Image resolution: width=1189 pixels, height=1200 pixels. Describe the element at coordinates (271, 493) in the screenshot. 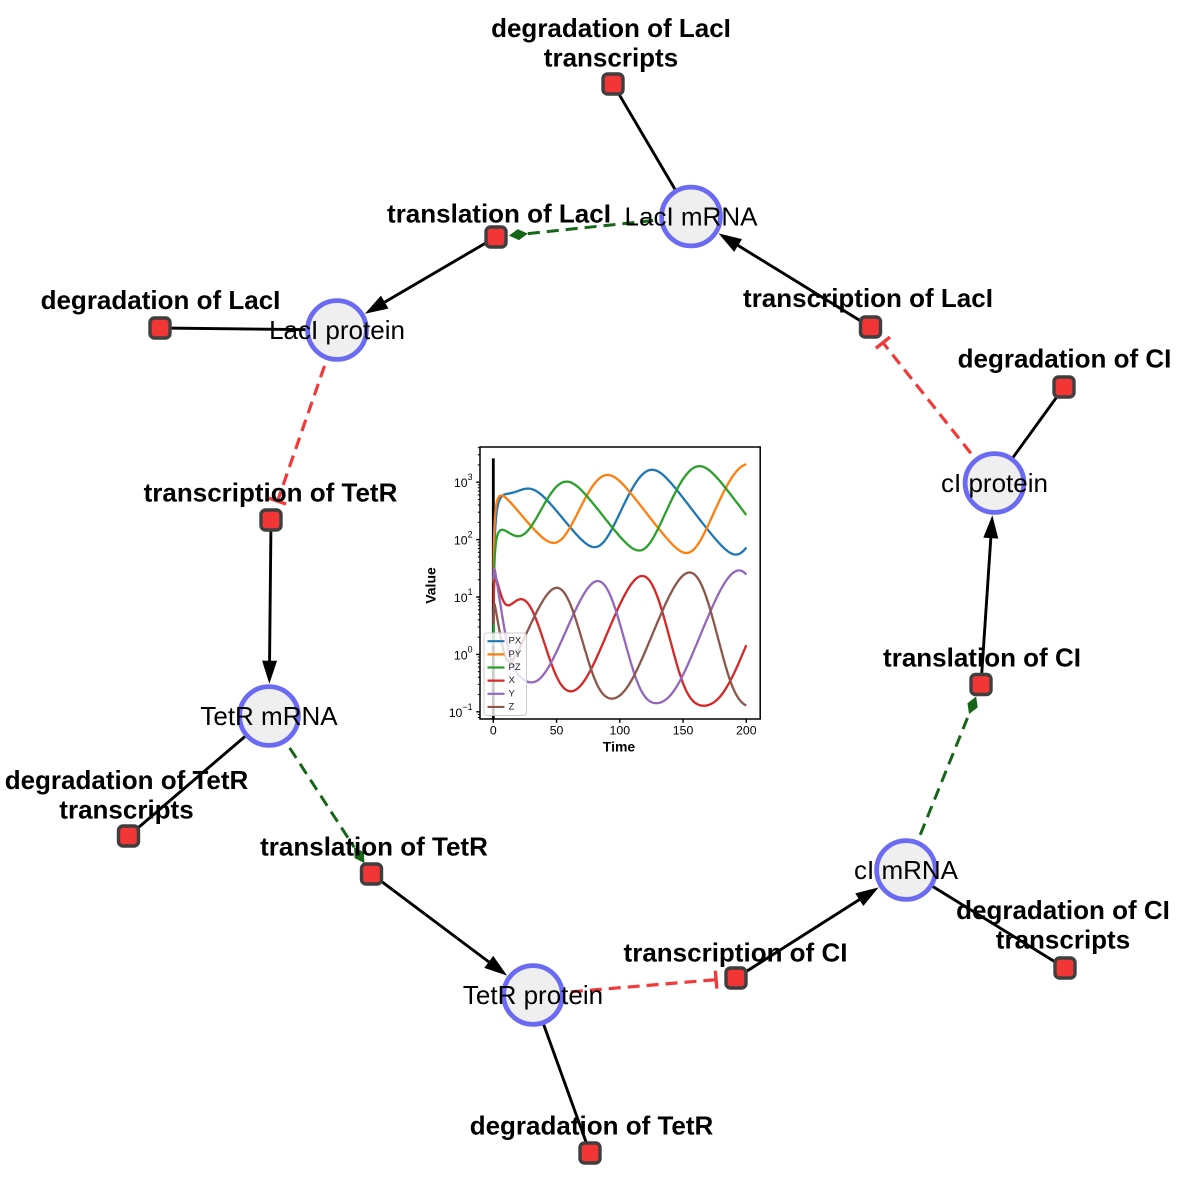

I see `reaction-label-transc_TetR-line0: transcription of TetR` at that location.